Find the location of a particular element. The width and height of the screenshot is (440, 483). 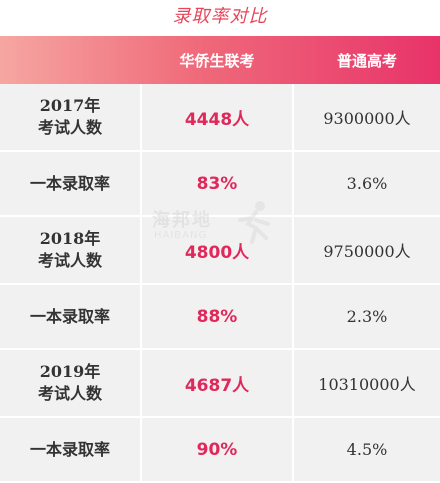

table-row: 2017年 考试人数 4448人 9300000人 is located at coordinates (220, 118).